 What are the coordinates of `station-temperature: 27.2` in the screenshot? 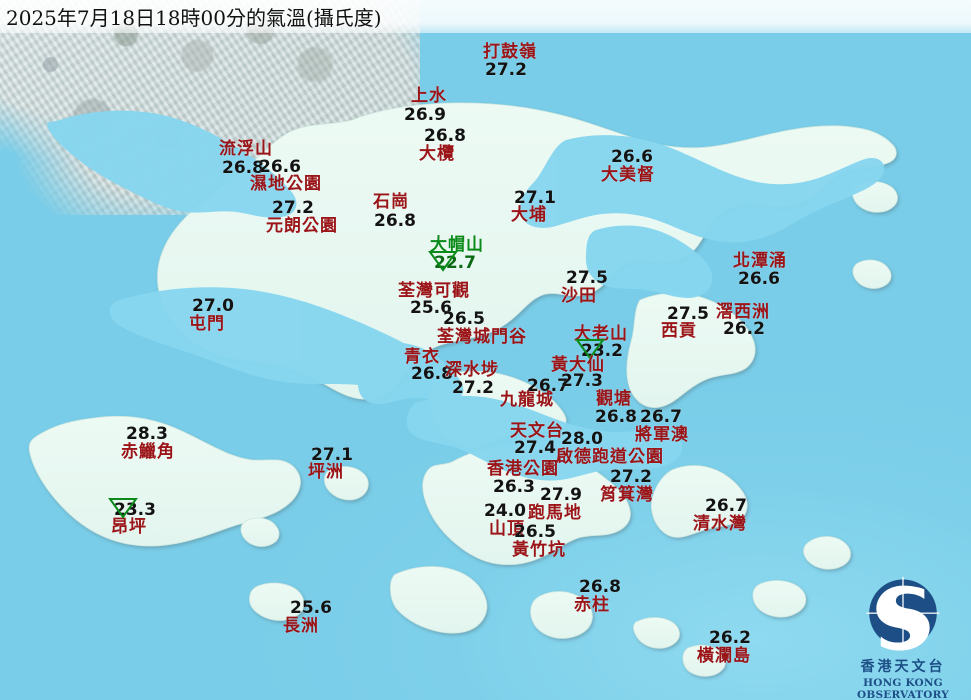 It's located at (293, 208).